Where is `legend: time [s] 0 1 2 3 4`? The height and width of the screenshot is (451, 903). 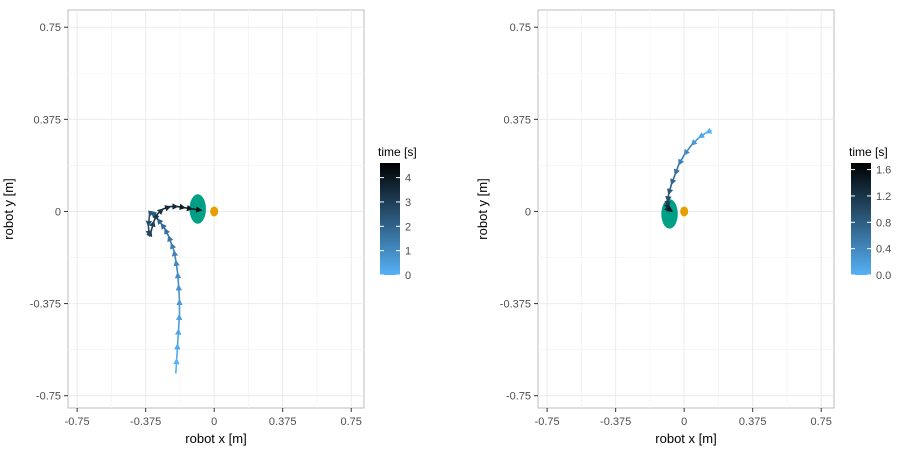 legend: time [s] 0 1 2 3 4 is located at coordinates (397, 213).